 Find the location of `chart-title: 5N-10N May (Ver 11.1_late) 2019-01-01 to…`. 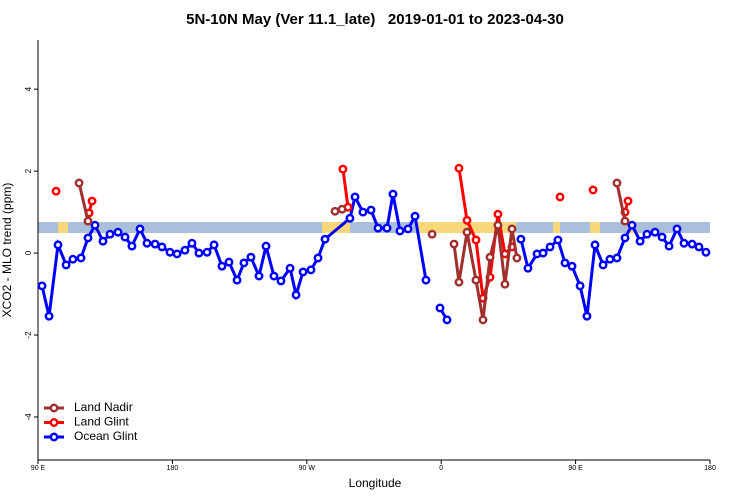

chart-title: 5N-10N May (Ver 11.1_late) 2019-01-01 to… is located at coordinates (375, 19).